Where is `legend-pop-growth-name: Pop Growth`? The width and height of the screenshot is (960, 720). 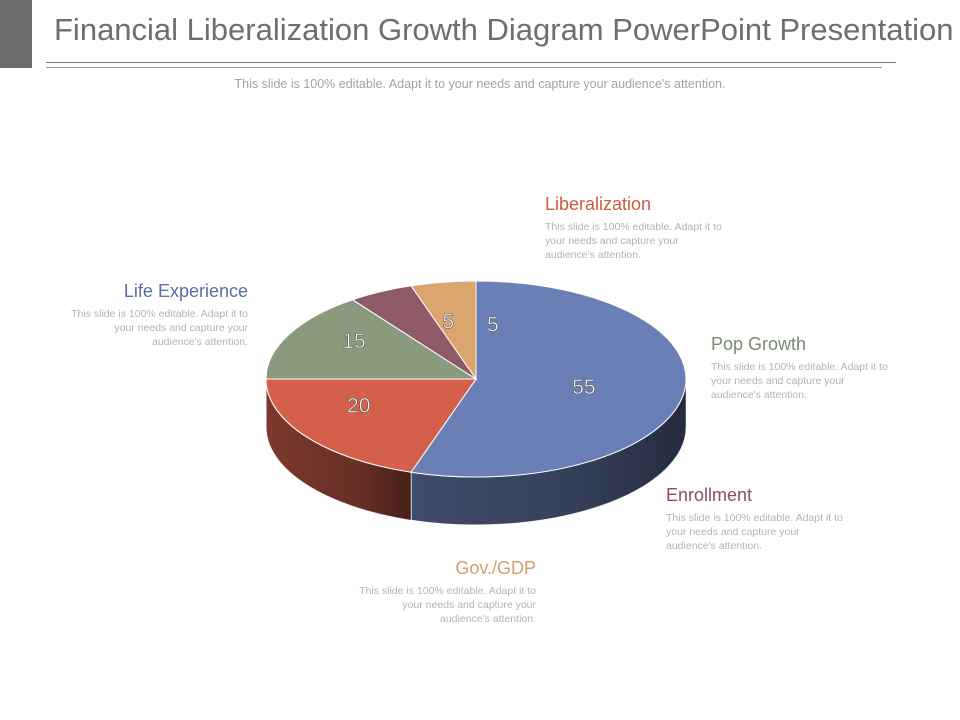 legend-pop-growth-name: Pop Growth is located at coordinates (759, 344).